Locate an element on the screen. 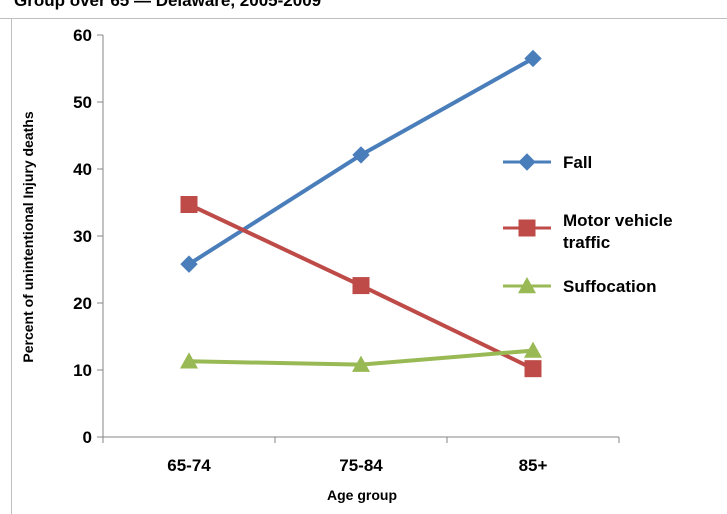 Image resolution: width=727 pixels, height=514 pixels. y-axis-label: Percent of unintentional Injury deaths is located at coordinates (28, 236).